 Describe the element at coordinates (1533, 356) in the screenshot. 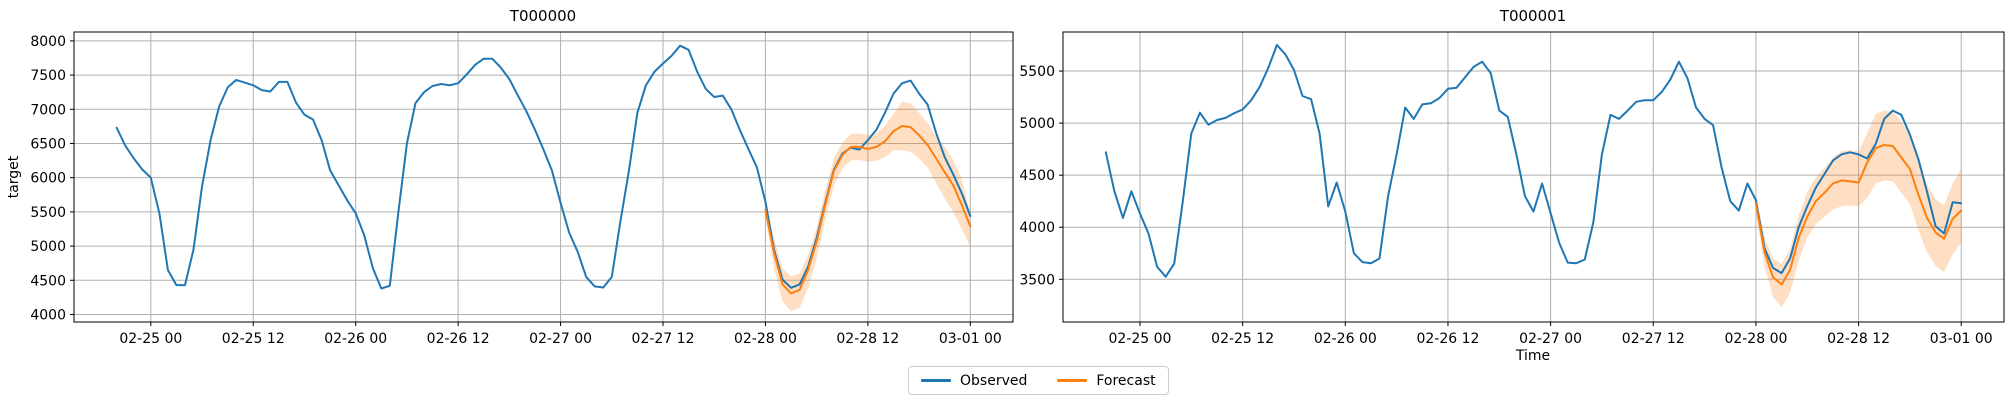

I see `x-axis-label-time: Time` at that location.